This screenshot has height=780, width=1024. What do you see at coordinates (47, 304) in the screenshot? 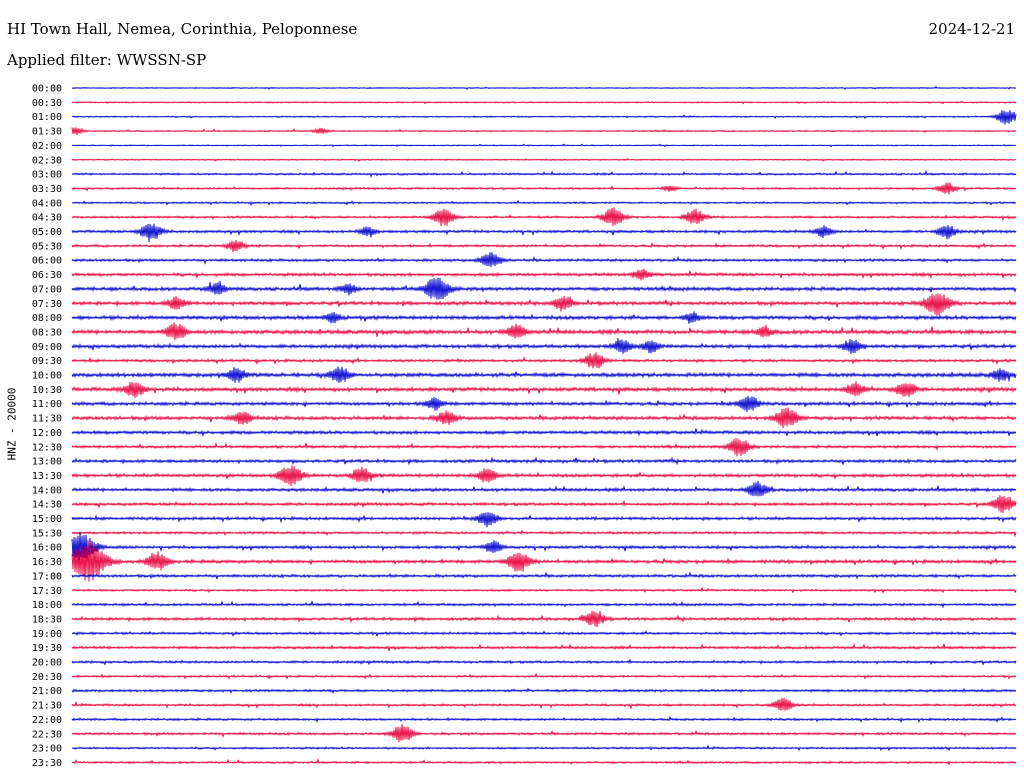
I see `time-label: 07:30` at bounding box center [47, 304].